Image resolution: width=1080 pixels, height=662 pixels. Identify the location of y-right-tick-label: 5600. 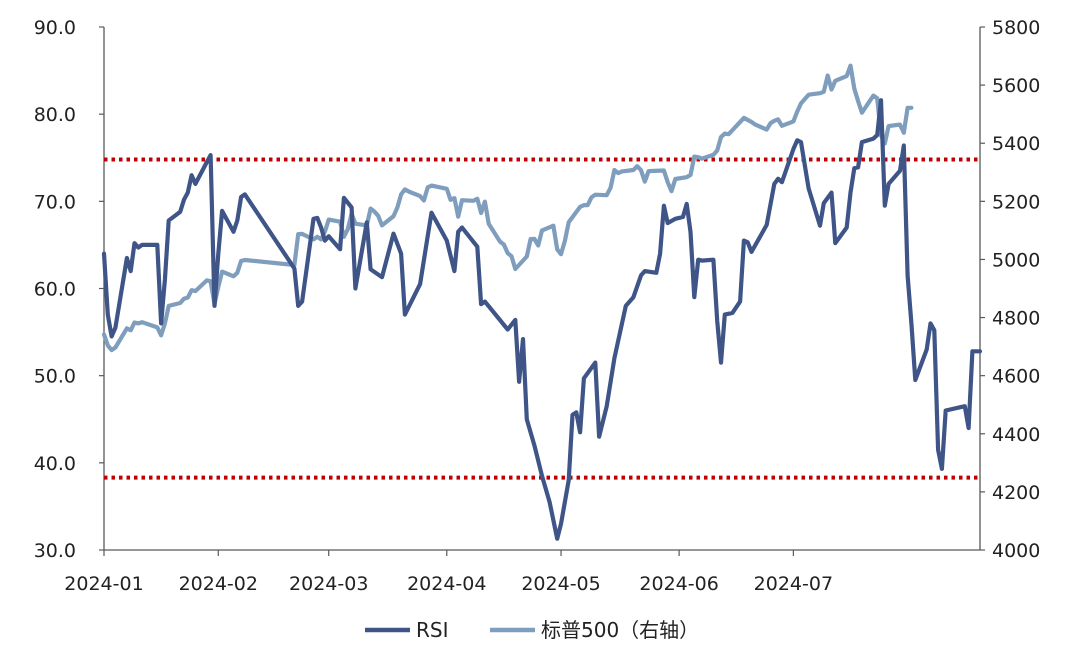
(1016, 86).